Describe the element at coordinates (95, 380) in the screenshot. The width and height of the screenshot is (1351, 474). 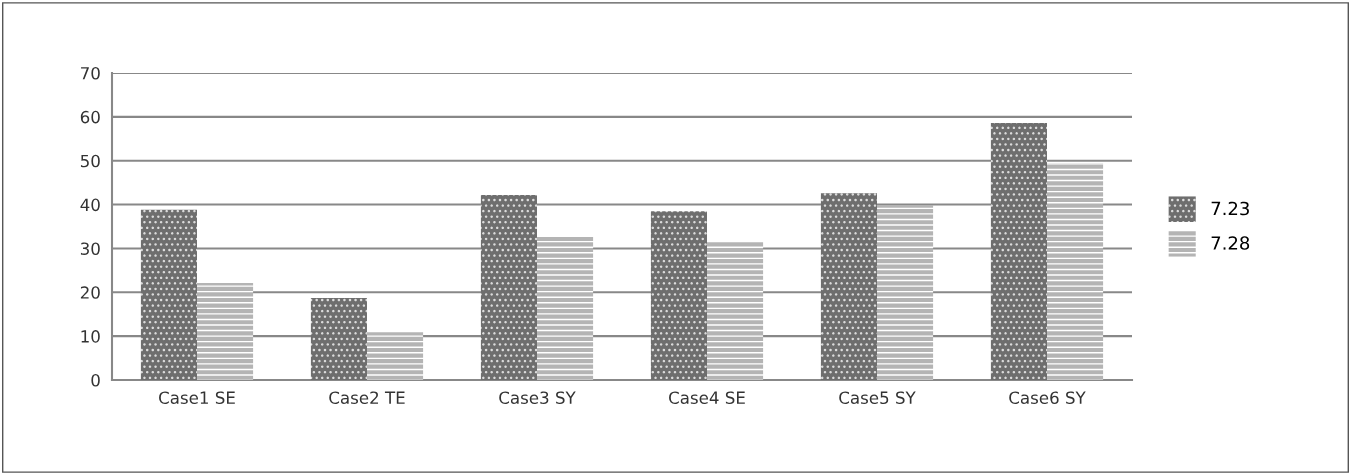
I see `y-tick-label: 0` at that location.